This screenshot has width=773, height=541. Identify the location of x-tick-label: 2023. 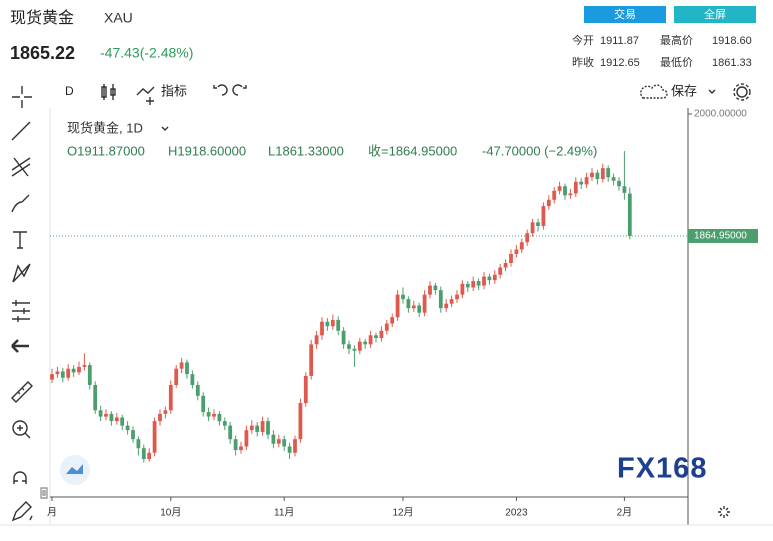
(516, 513).